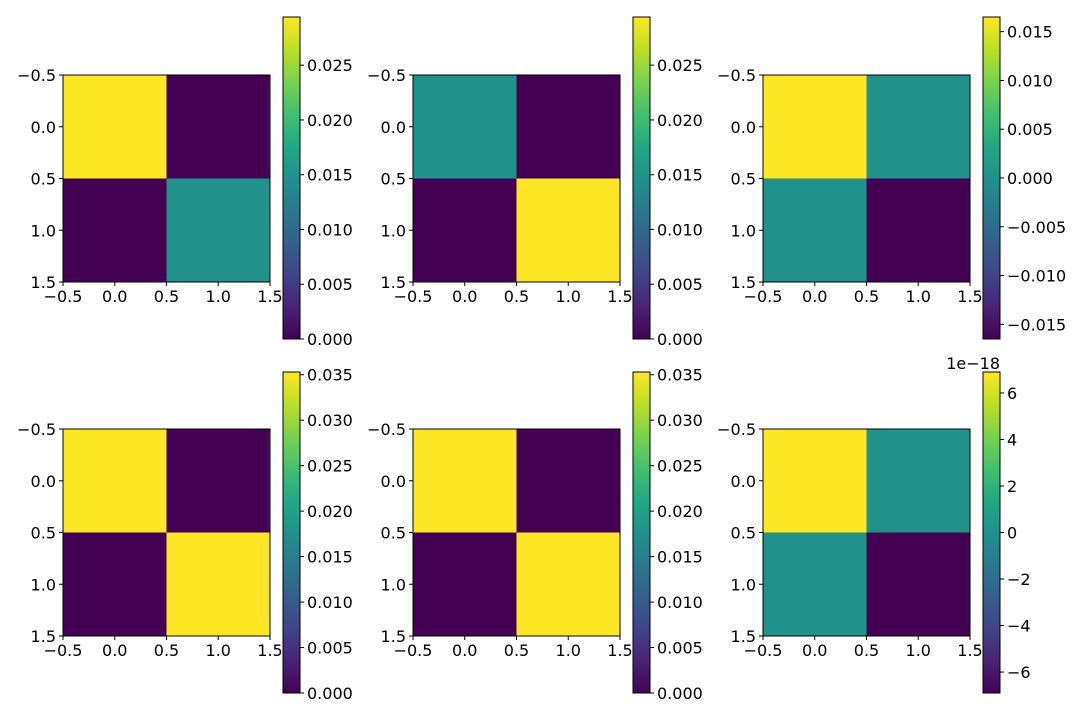  What do you see at coordinates (1019, 626) in the screenshot?
I see `colorbar-tick-label: −4` at bounding box center [1019, 626].